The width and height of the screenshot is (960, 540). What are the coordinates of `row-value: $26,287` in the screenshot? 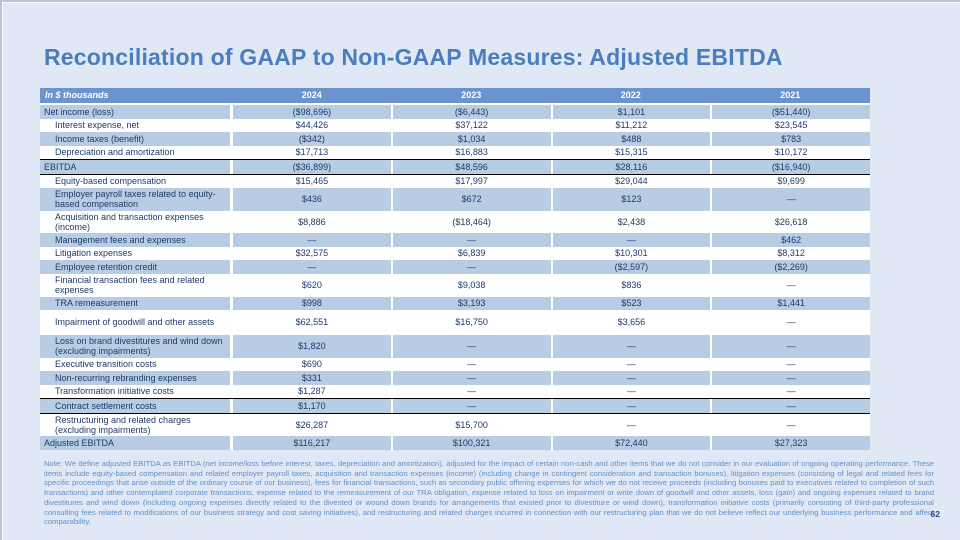 It's located at (312, 424).